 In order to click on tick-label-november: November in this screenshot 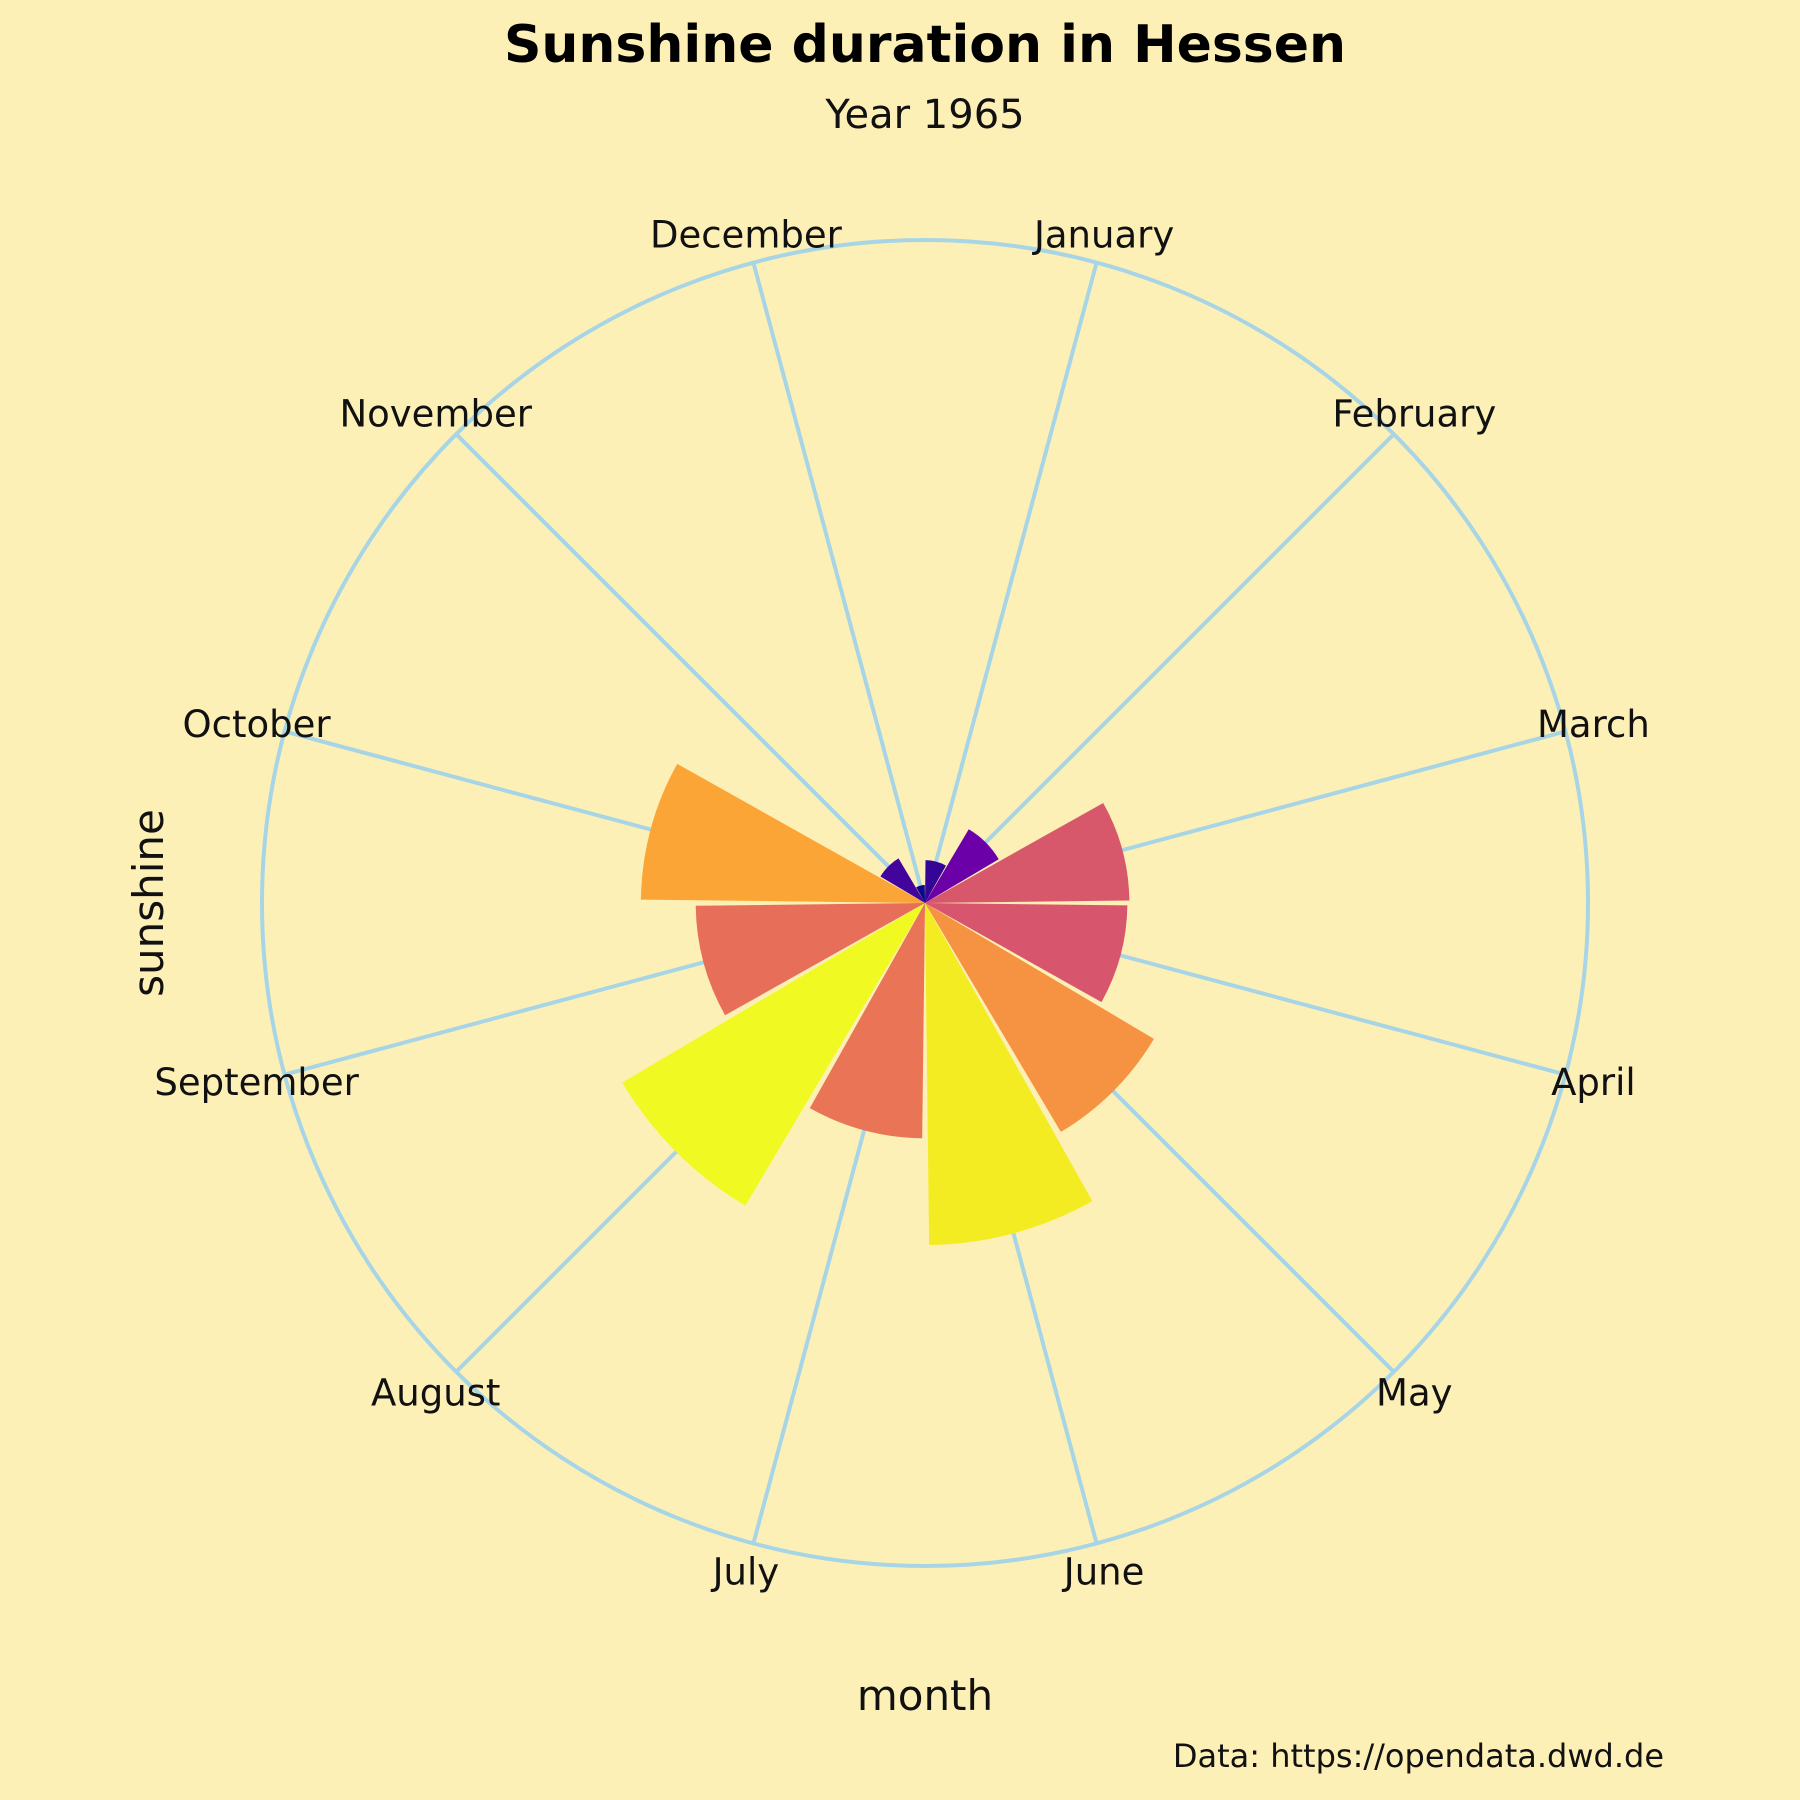, I will do `click(435, 414)`.